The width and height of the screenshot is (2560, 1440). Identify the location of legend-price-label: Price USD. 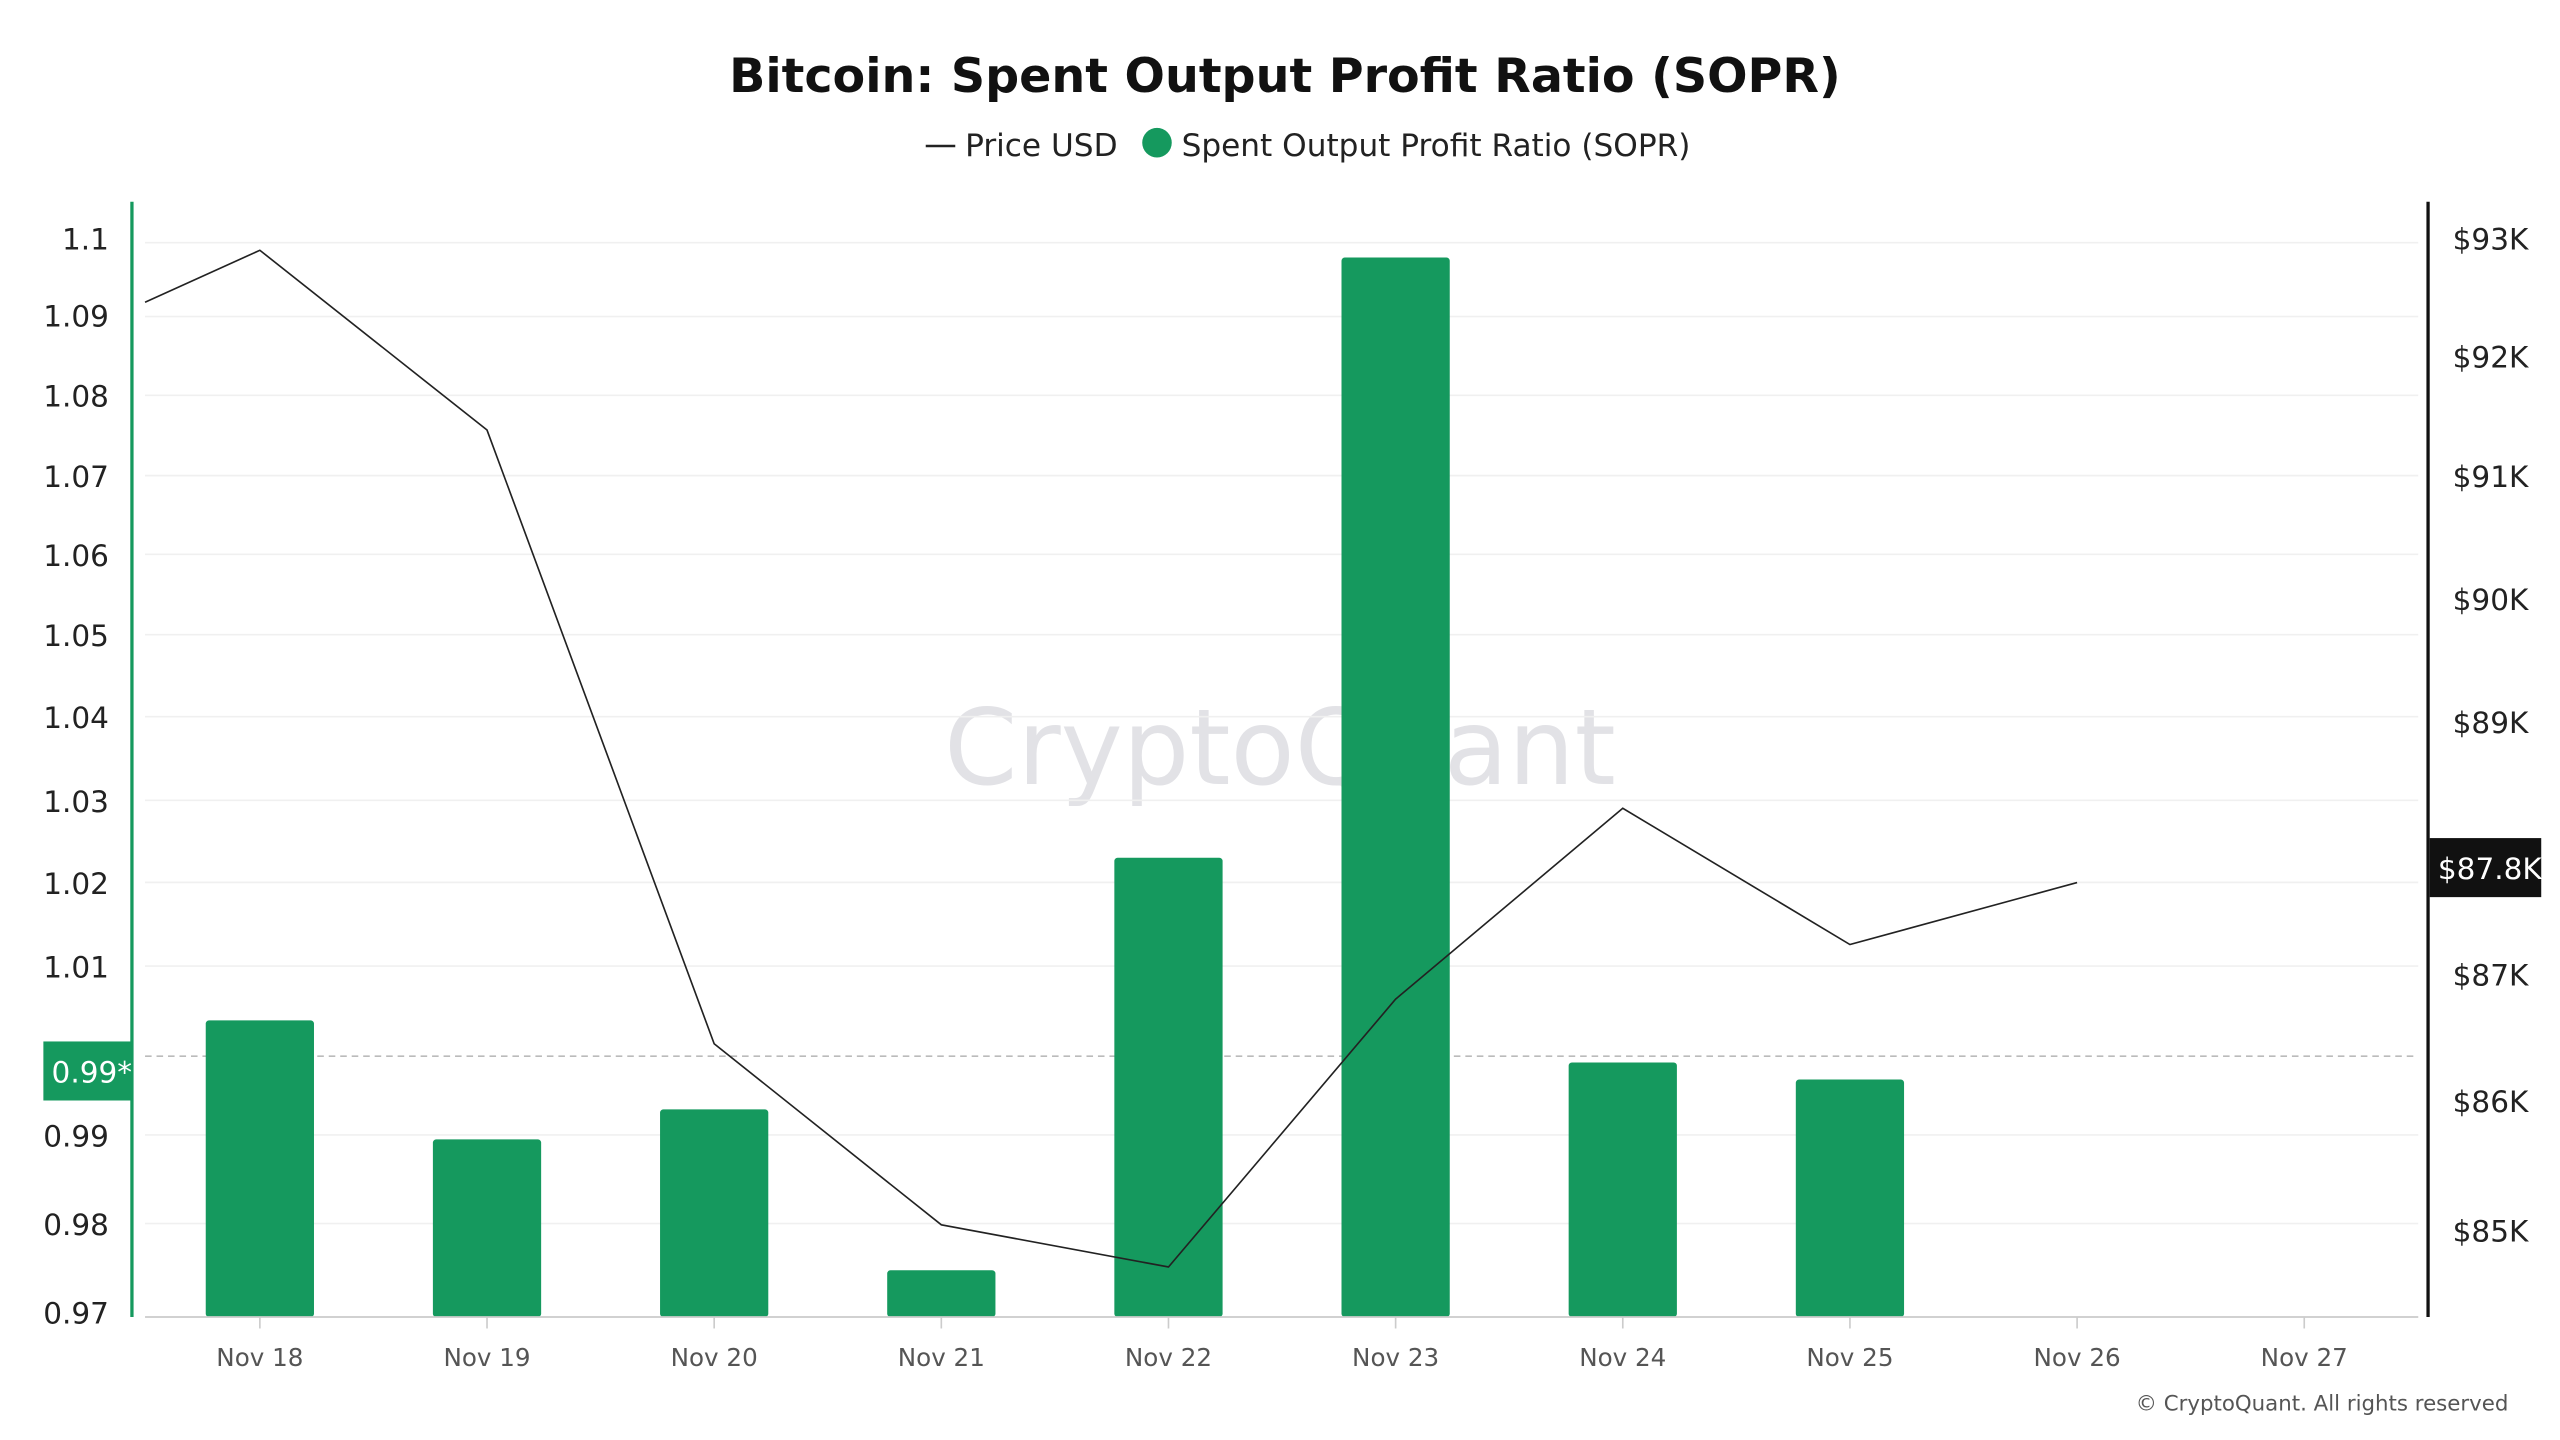
(1041, 146).